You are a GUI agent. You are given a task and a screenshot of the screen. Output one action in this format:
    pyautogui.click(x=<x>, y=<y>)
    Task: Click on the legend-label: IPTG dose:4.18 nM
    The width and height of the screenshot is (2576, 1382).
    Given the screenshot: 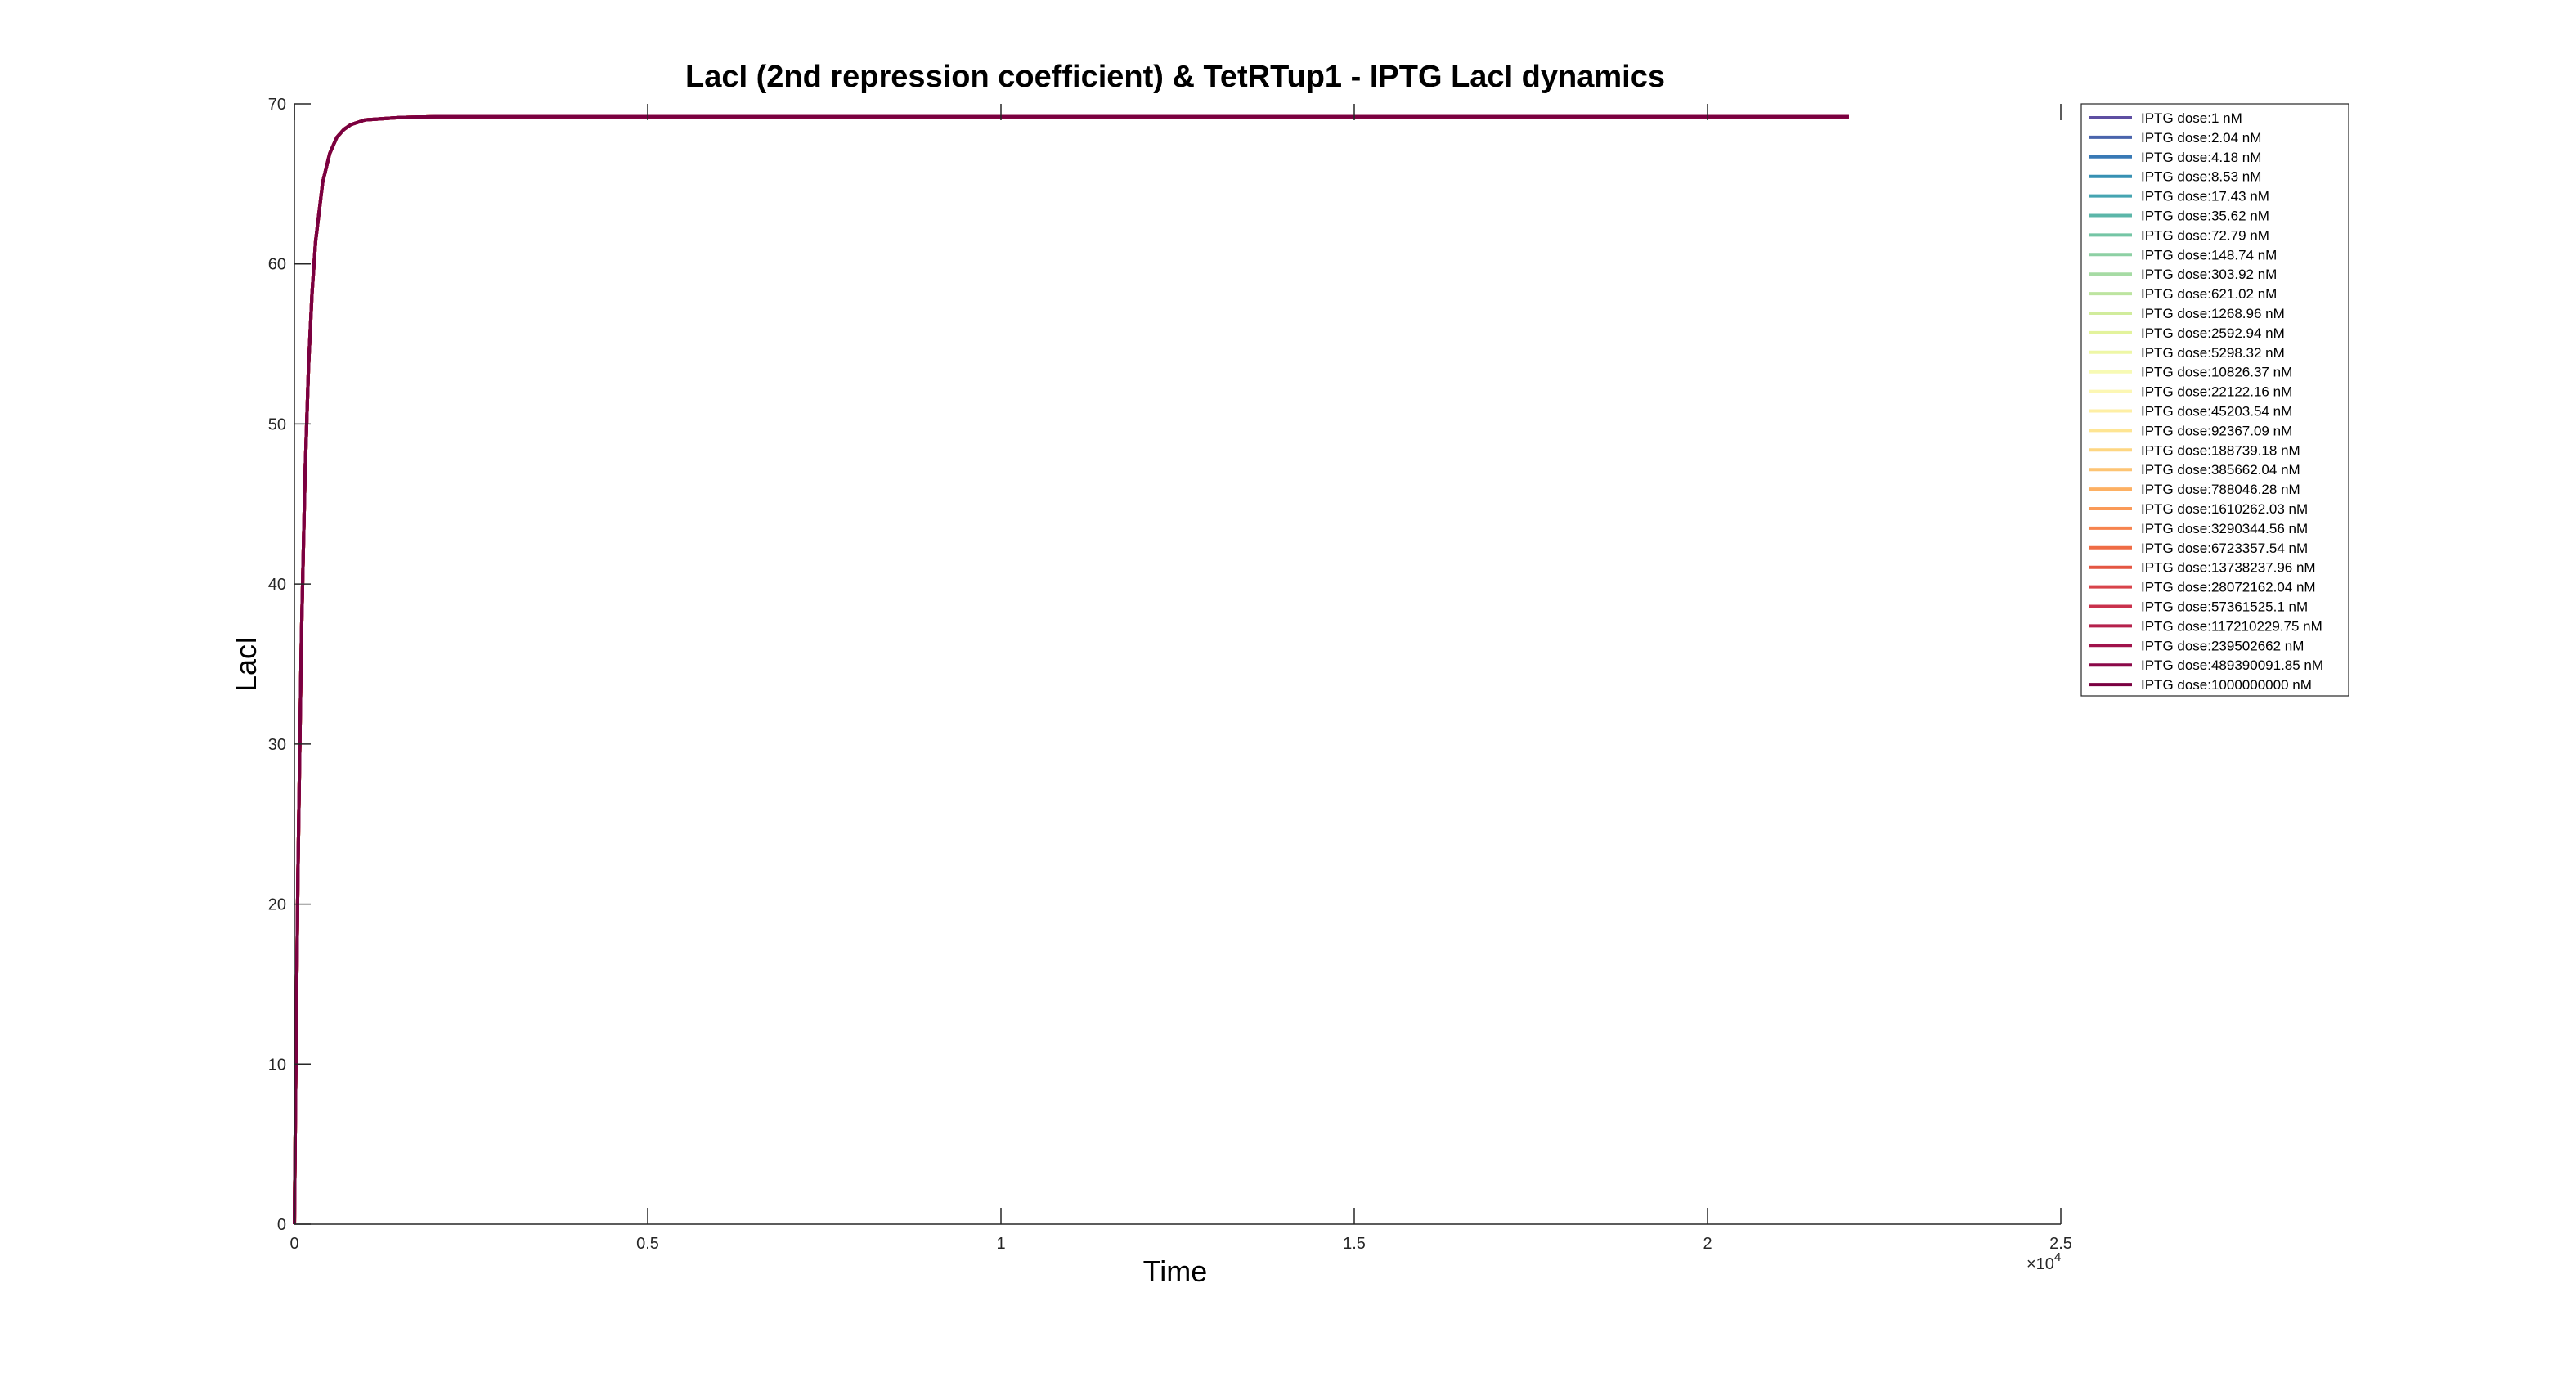 What is the action you would take?
    pyautogui.click(x=2201, y=157)
    